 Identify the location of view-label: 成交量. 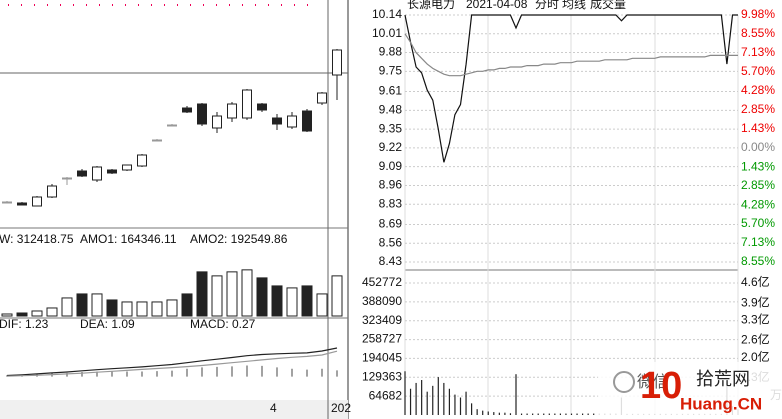
(608, 5).